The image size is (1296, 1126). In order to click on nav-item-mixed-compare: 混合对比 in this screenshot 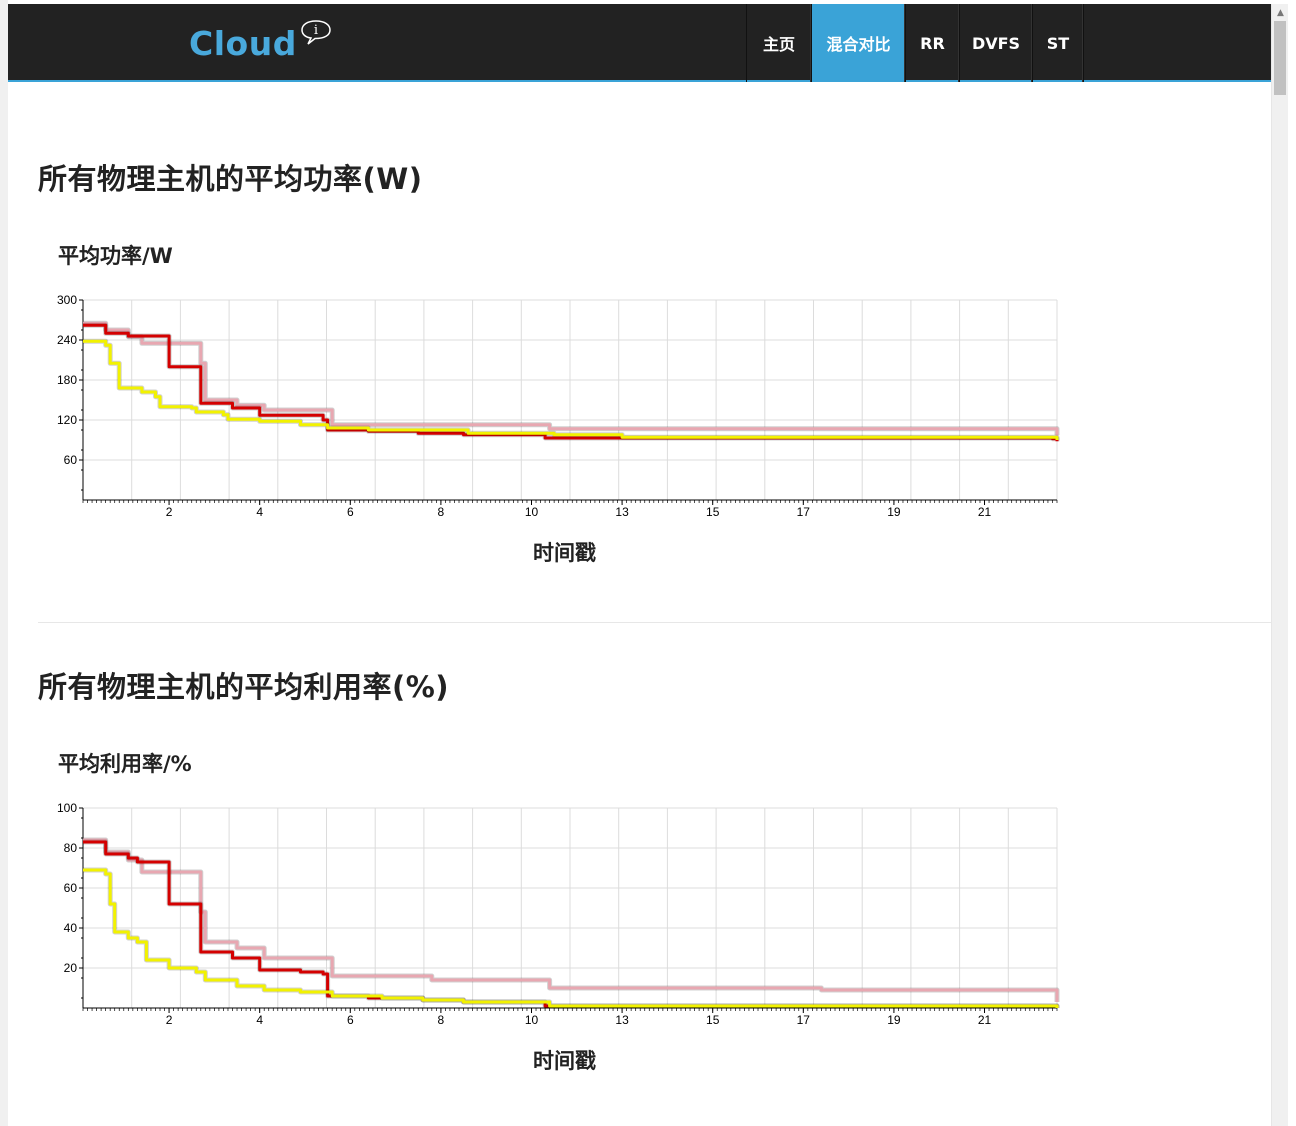, I will do `click(859, 43)`.